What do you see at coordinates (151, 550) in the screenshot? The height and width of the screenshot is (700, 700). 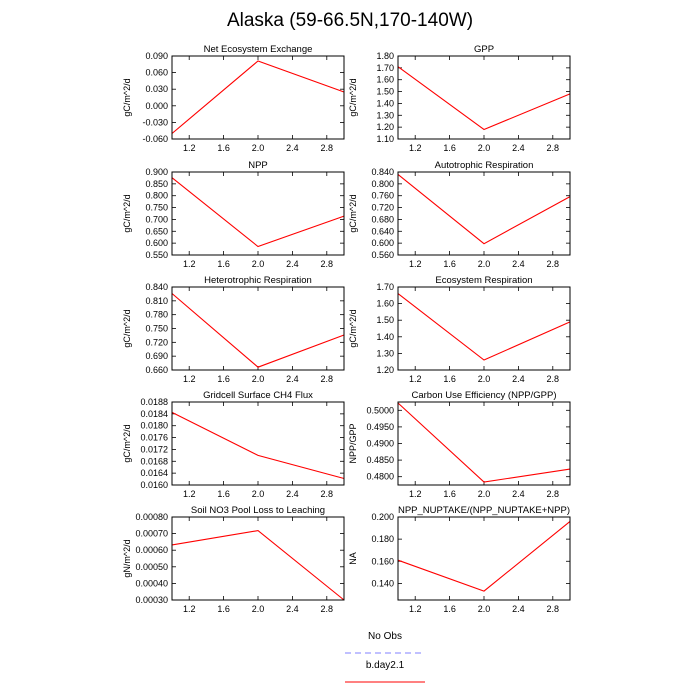 I see `y-tick-label: 0.00060` at bounding box center [151, 550].